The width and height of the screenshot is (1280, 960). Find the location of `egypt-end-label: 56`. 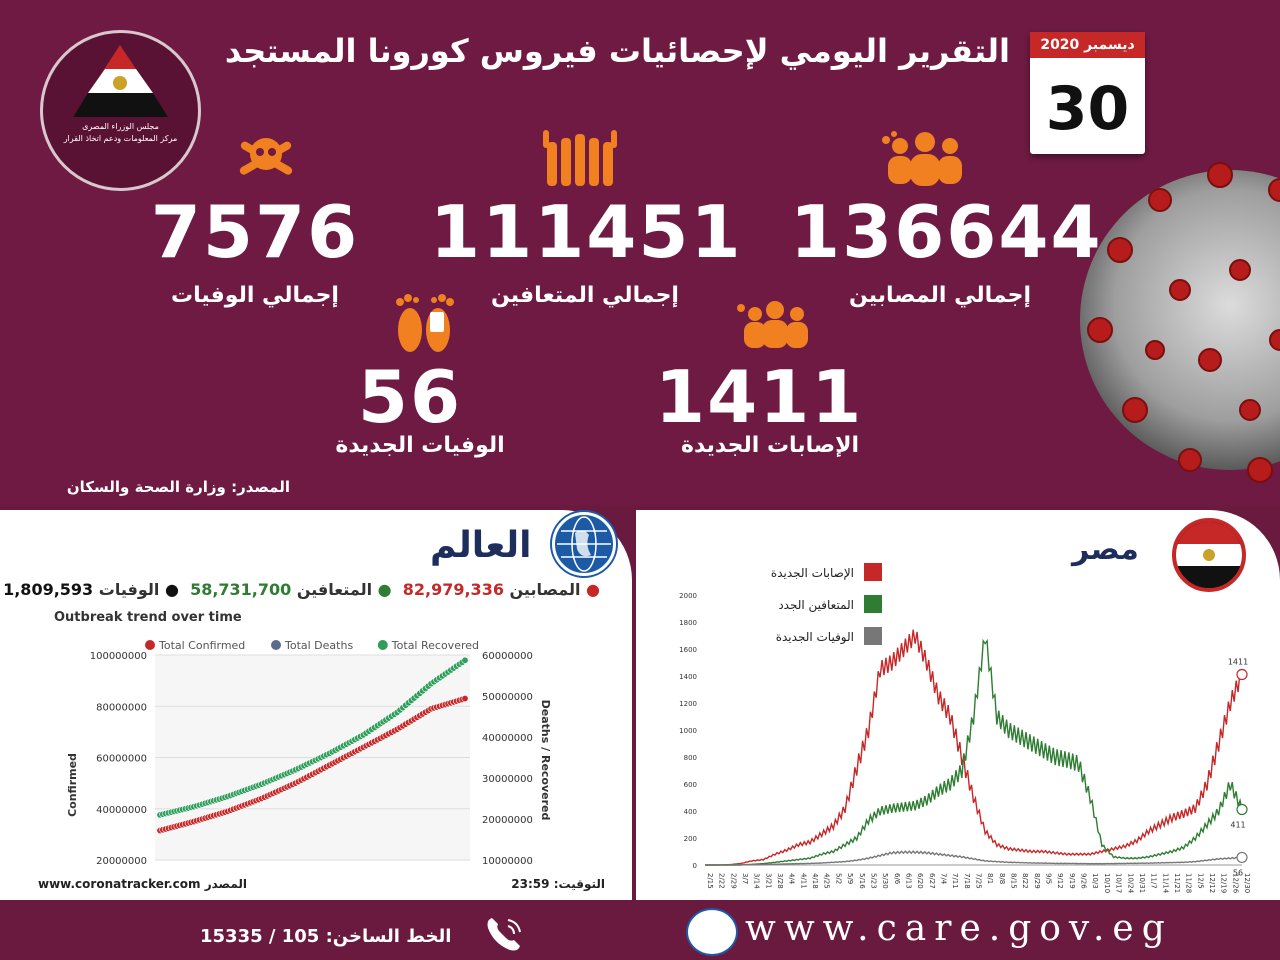

egypt-end-label: 56 is located at coordinates (1238, 872).